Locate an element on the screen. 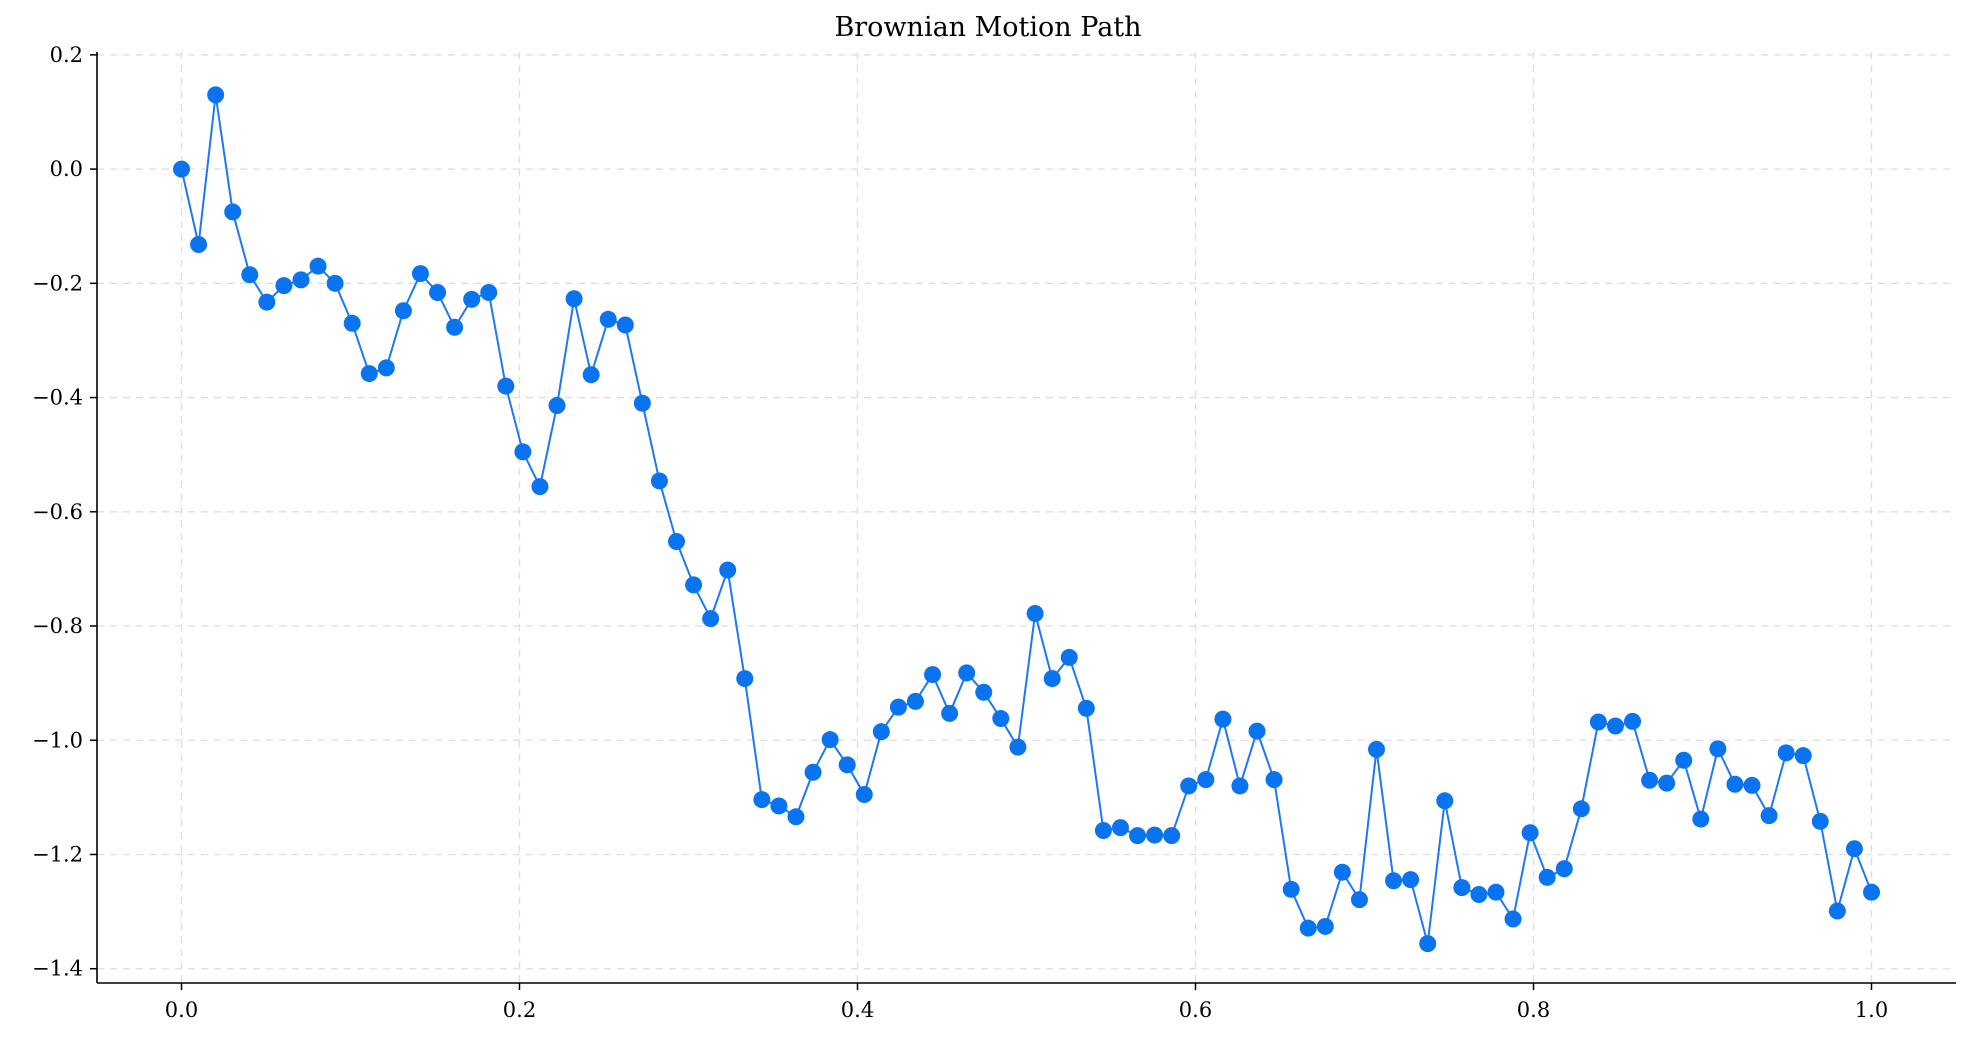 The image size is (1976, 1050). y-tick-label: −0.4 is located at coordinates (57, 398).